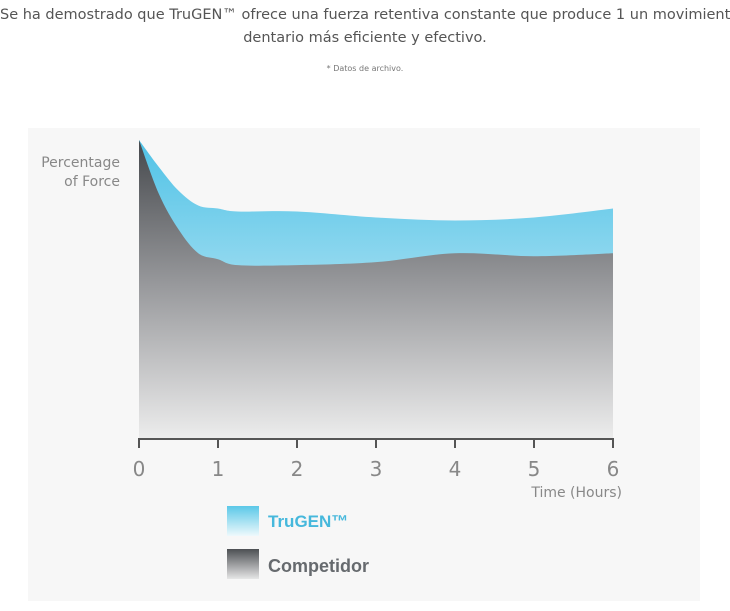 This screenshot has height=611, width=730. Describe the element at coordinates (297, 469) in the screenshot. I see `x-tick-label: 2` at that location.